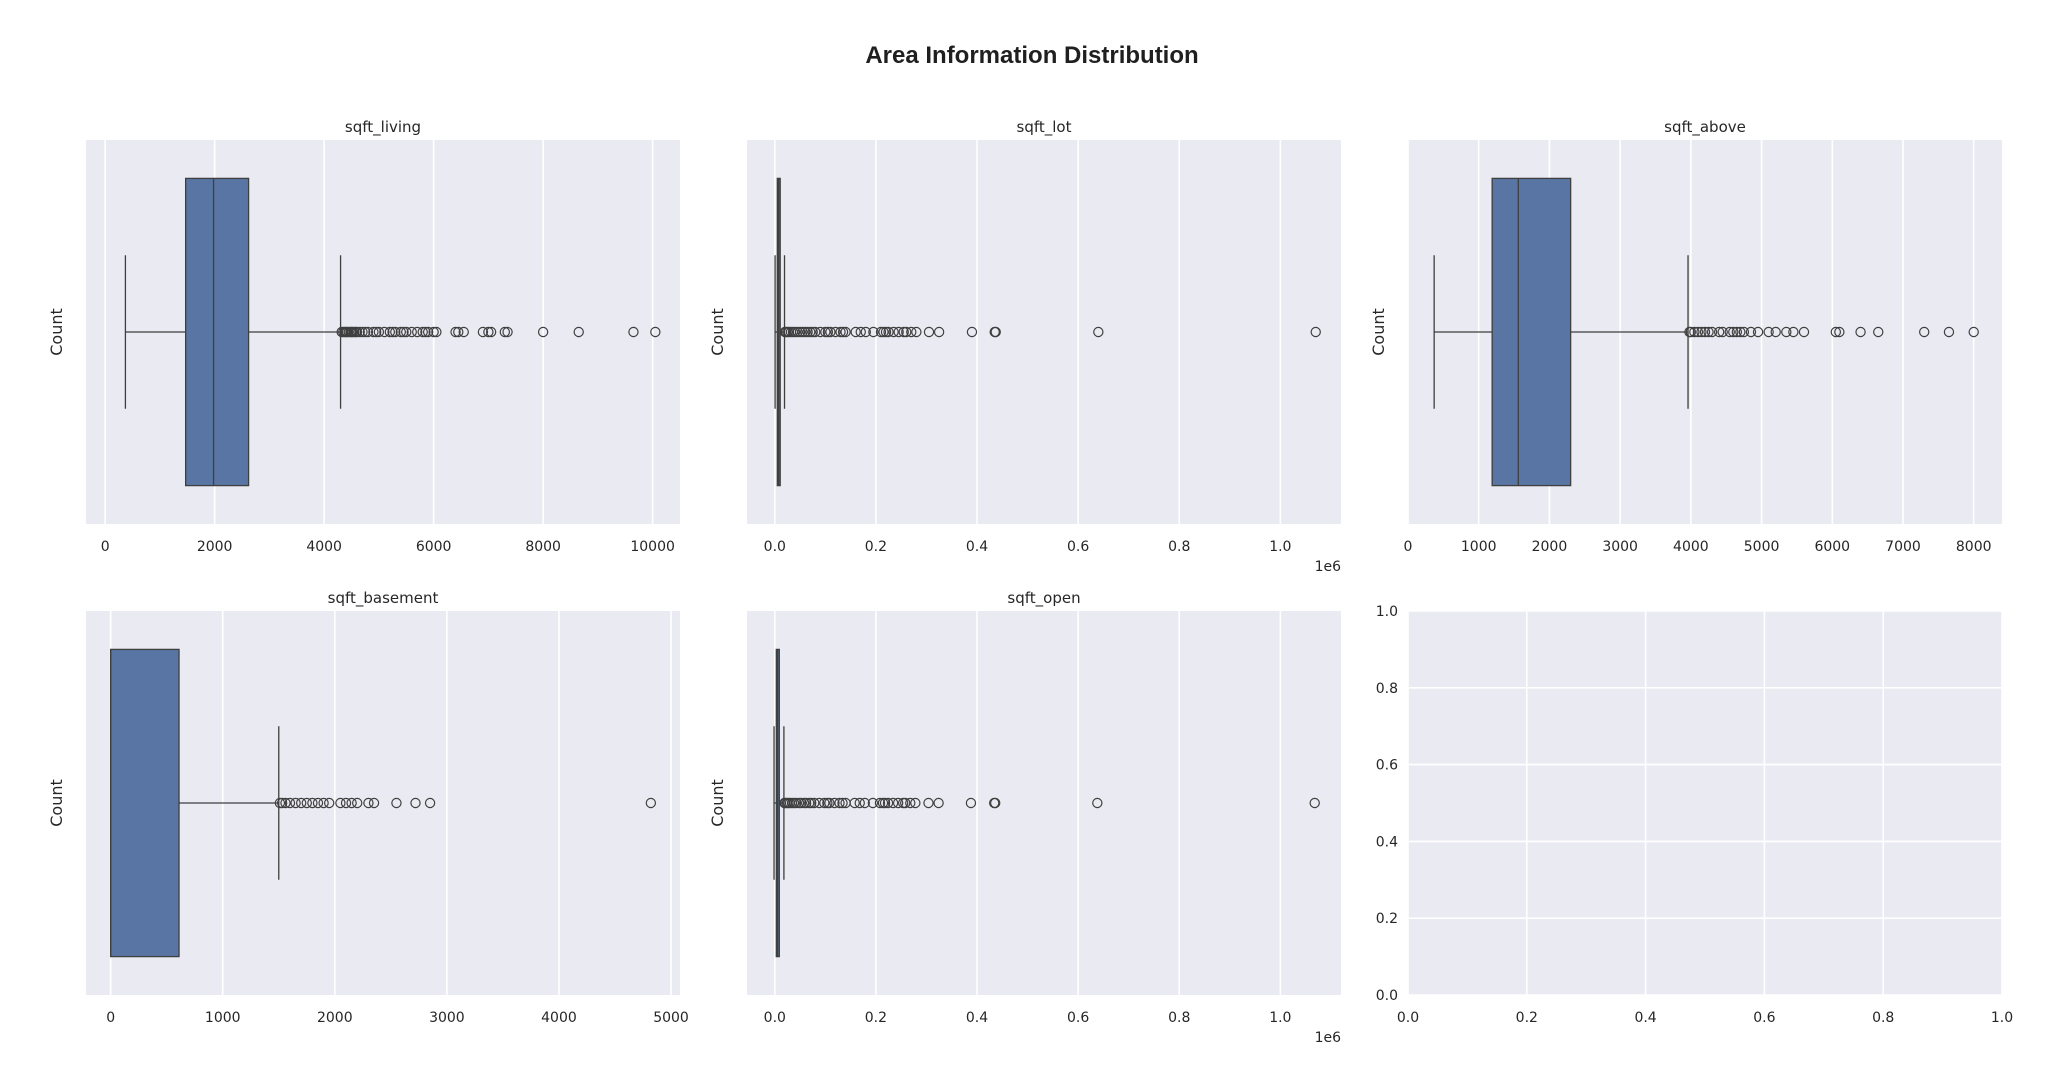  I want to click on y-tick-label: 0.6, so click(1387, 766).